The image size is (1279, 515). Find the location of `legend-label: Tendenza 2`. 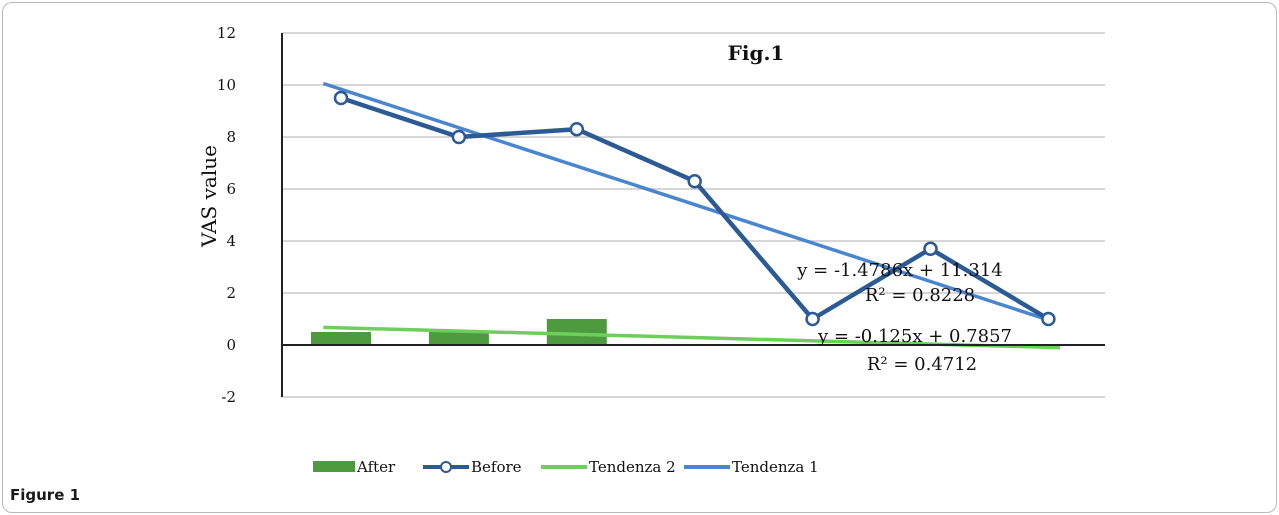

legend-label: Tendenza 2 is located at coordinates (632, 467).